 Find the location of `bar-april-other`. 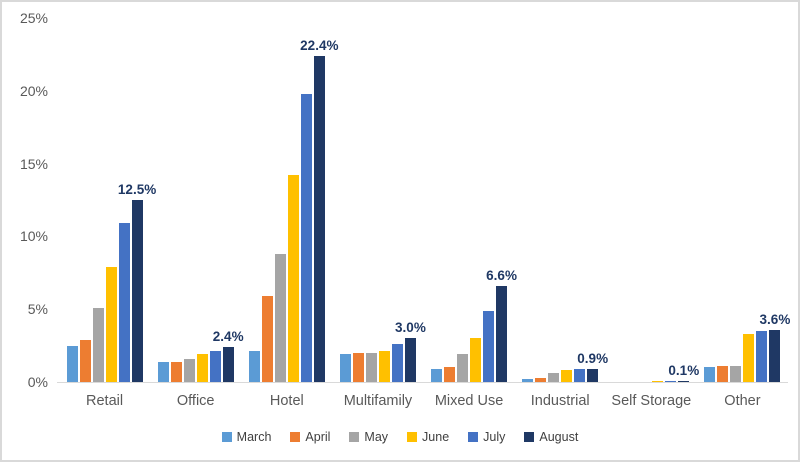

bar-april-other is located at coordinates (723, 373).